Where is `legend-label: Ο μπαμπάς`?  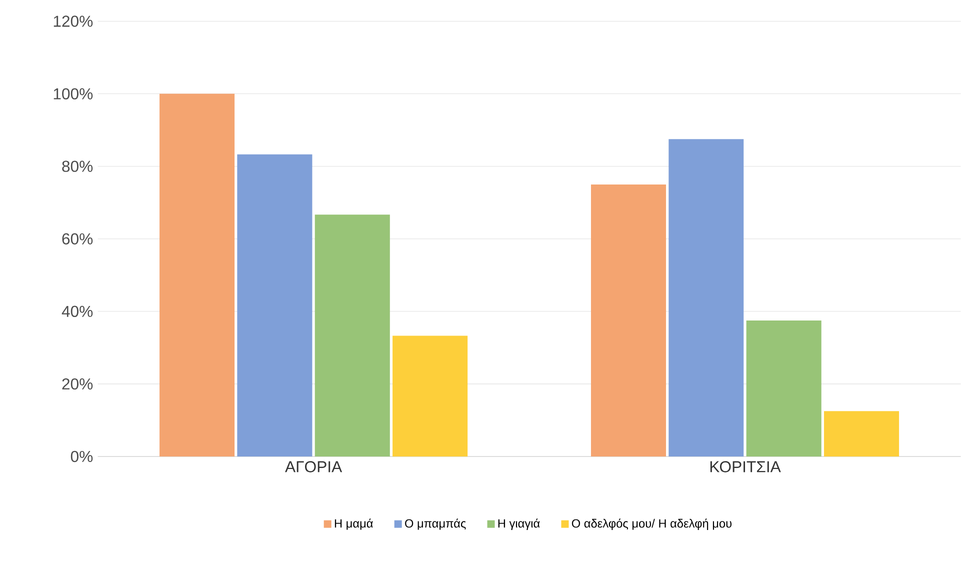 legend-label: Ο μπαμπάς is located at coordinates (435, 524).